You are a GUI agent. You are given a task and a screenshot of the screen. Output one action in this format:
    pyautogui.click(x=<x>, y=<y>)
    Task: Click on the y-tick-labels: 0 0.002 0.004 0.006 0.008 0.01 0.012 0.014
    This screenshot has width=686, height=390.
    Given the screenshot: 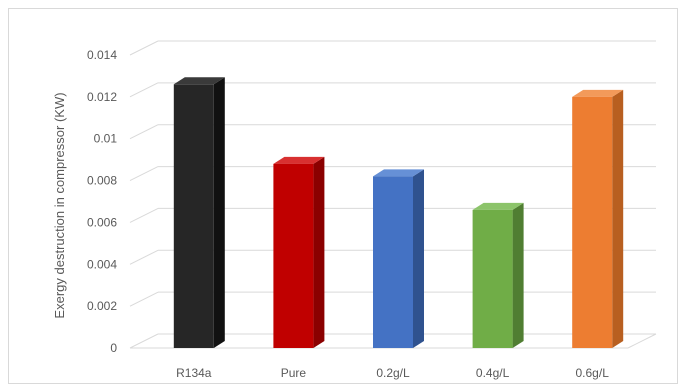 What is the action you would take?
    pyautogui.click(x=102, y=201)
    